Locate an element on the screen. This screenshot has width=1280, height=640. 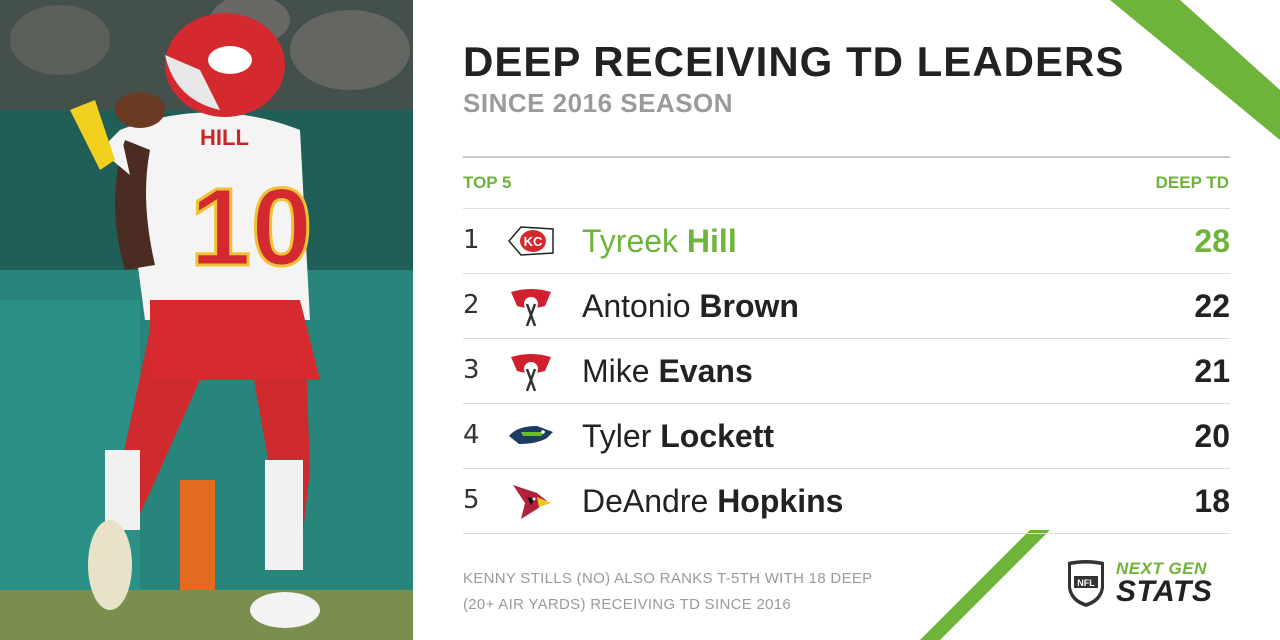
player-first-name: Antonio is located at coordinates (636, 306).